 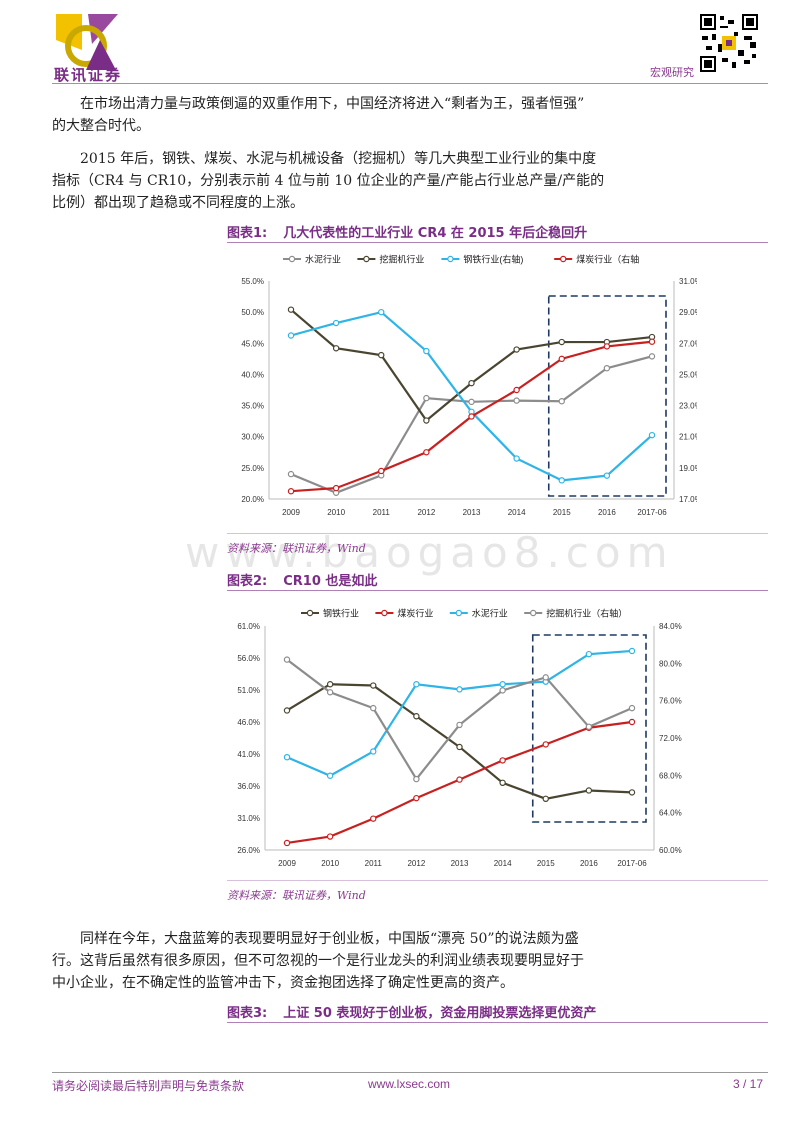 I want to click on chart-2-y-tick-label: 41.0%, so click(x=248, y=754).